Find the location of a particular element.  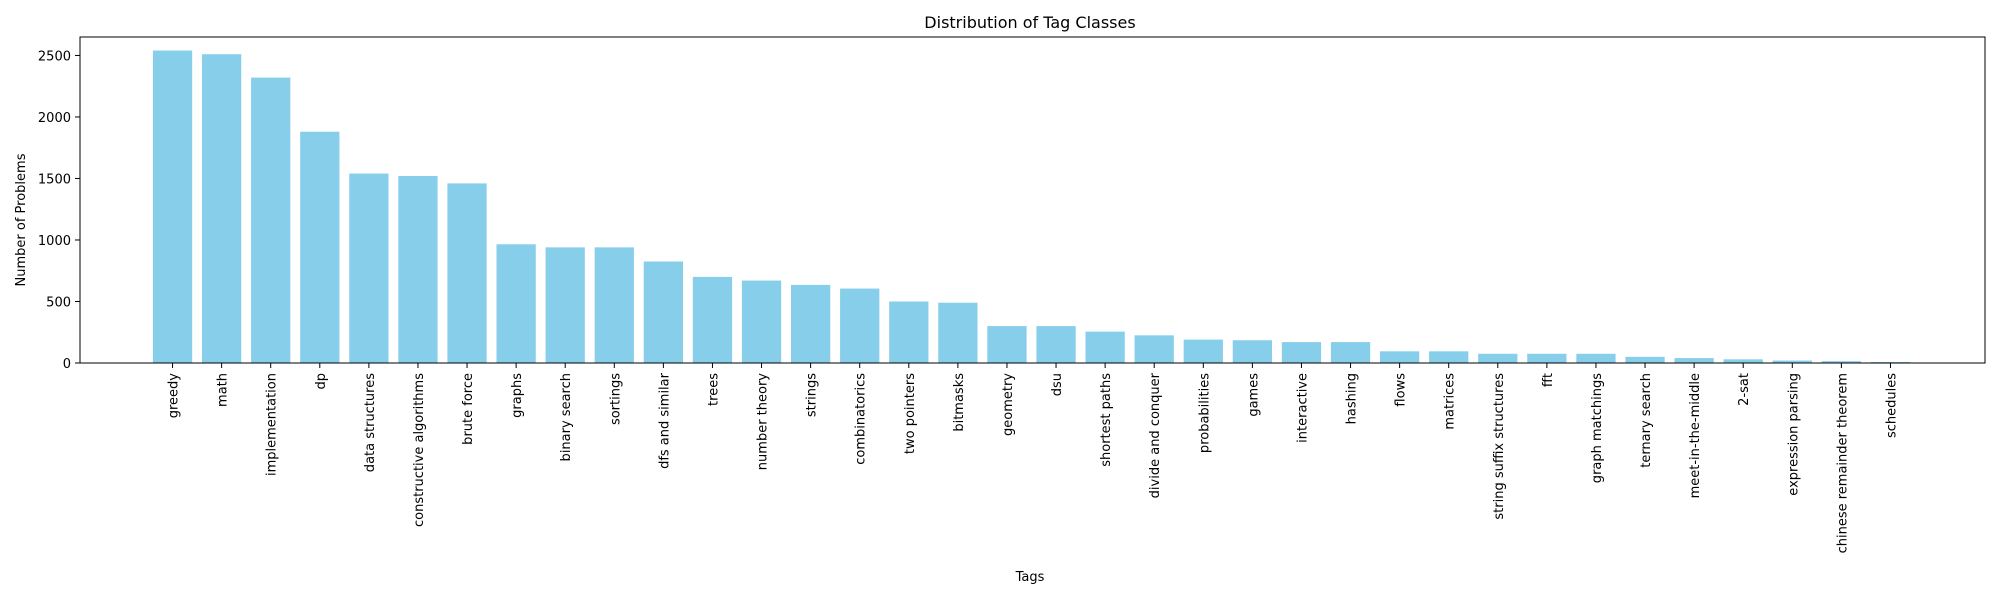

x-tick-label: flows is located at coordinates (1401, 390).